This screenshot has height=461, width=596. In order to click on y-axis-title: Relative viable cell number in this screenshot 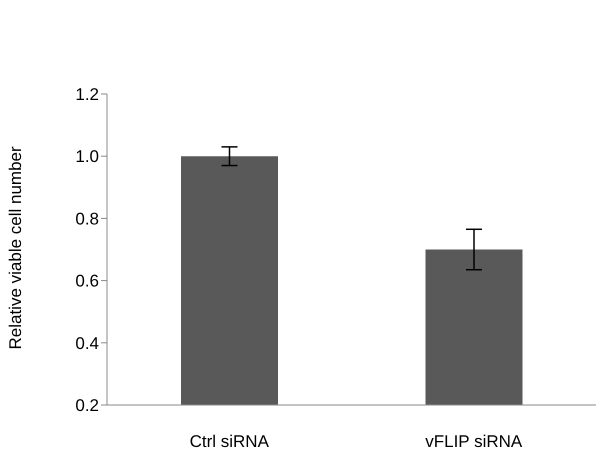, I will do `click(16, 248)`.